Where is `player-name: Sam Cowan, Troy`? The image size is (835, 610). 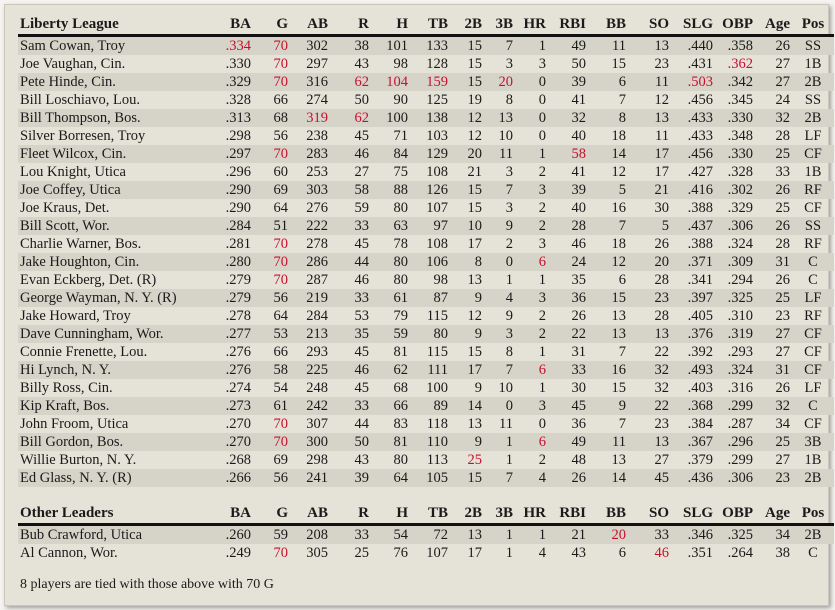
player-name: Sam Cowan, Troy is located at coordinates (113, 45).